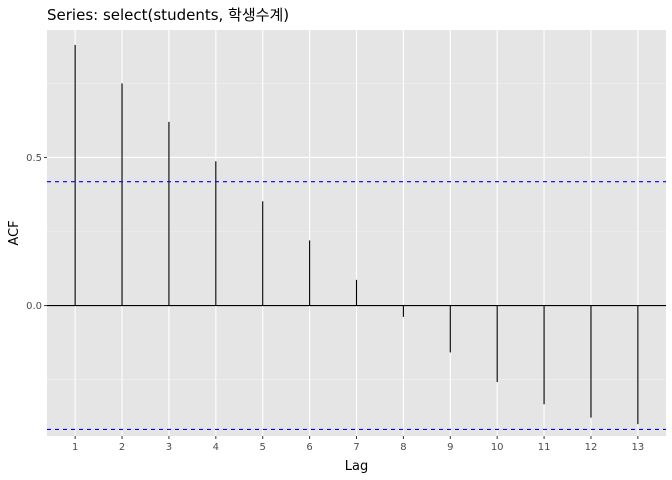 The width and height of the screenshot is (672, 480). Describe the element at coordinates (34, 158) in the screenshot. I see `y-tick-label: 0.5` at that location.